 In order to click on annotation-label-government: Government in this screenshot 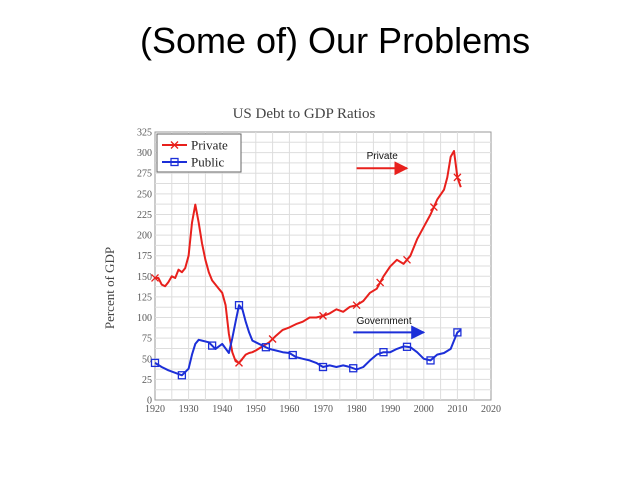, I will do `click(384, 321)`.